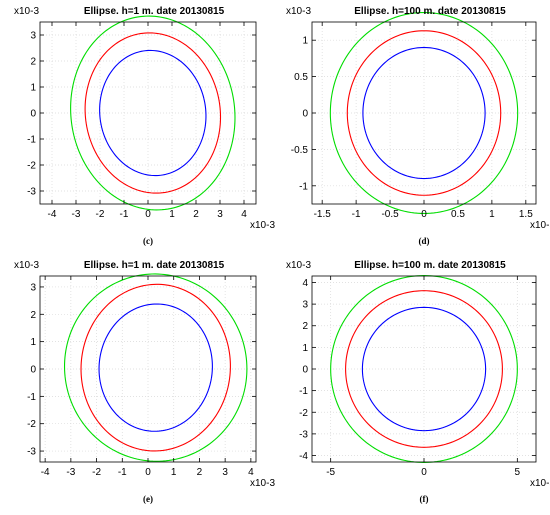 The image size is (550, 515). Describe the element at coordinates (390, 214) in the screenshot. I see `x-tick-label: -0.5` at that location.